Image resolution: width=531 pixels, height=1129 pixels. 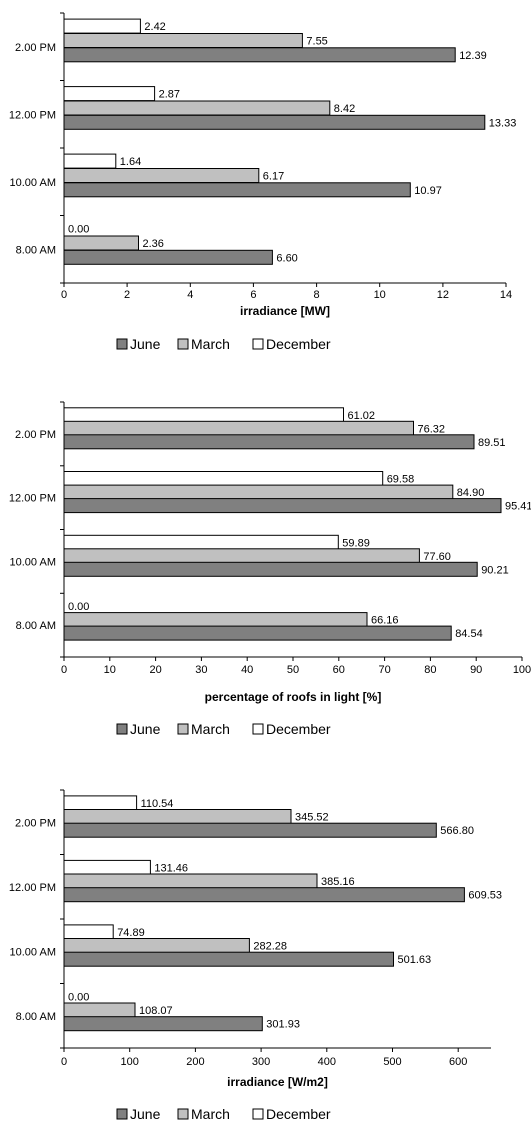 I want to click on data-label: 59.89, so click(x=356, y=543).